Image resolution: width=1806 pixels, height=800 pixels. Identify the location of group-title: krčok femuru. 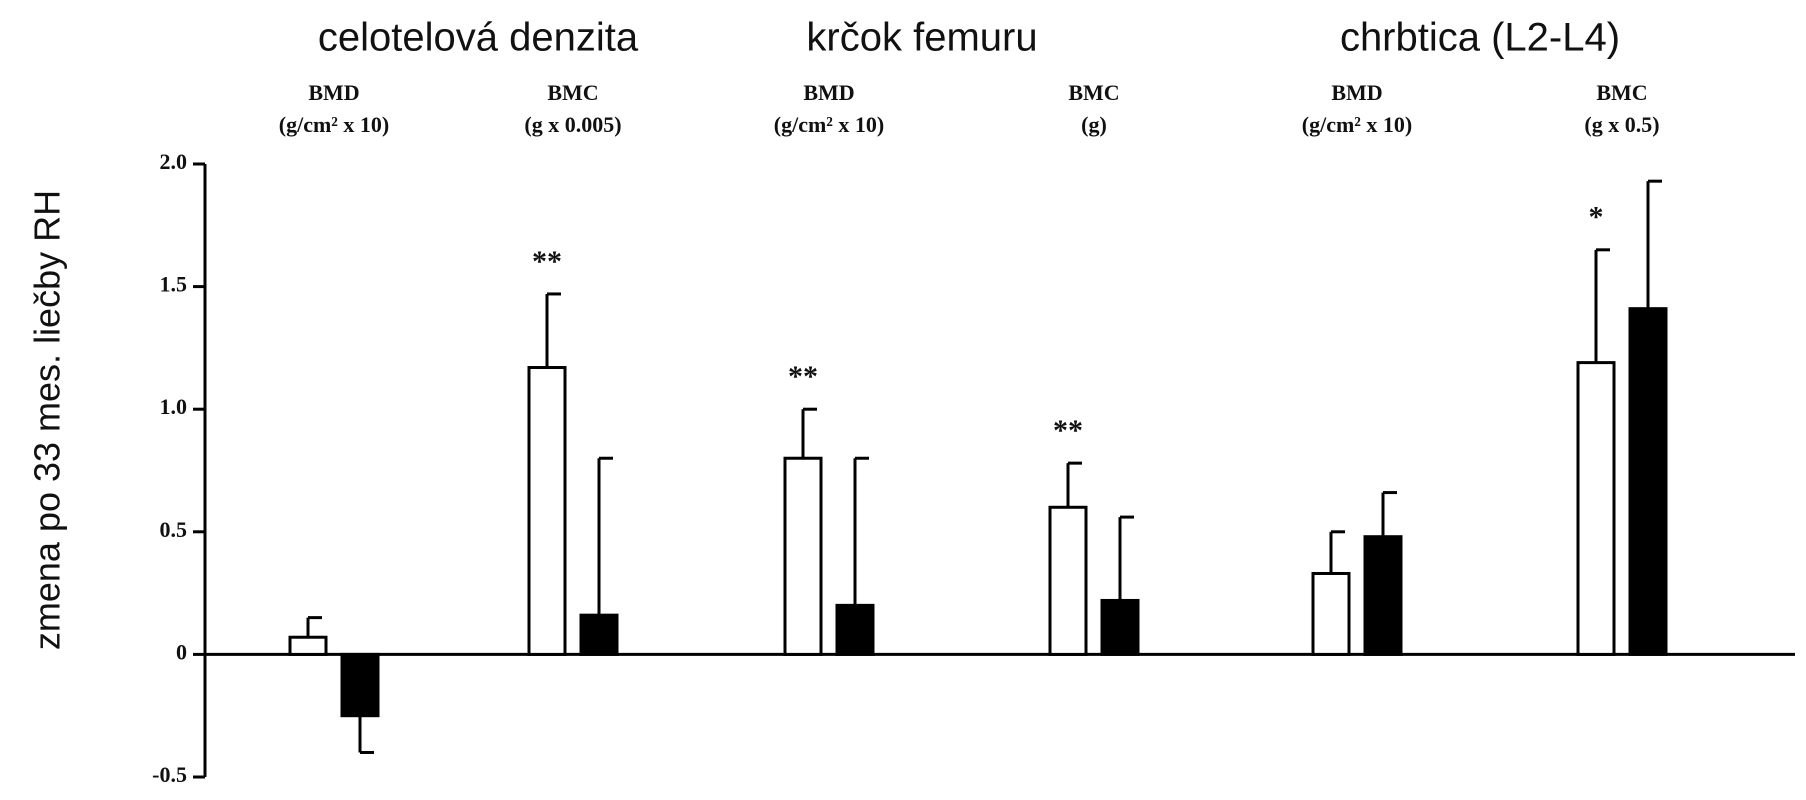
(921, 38).